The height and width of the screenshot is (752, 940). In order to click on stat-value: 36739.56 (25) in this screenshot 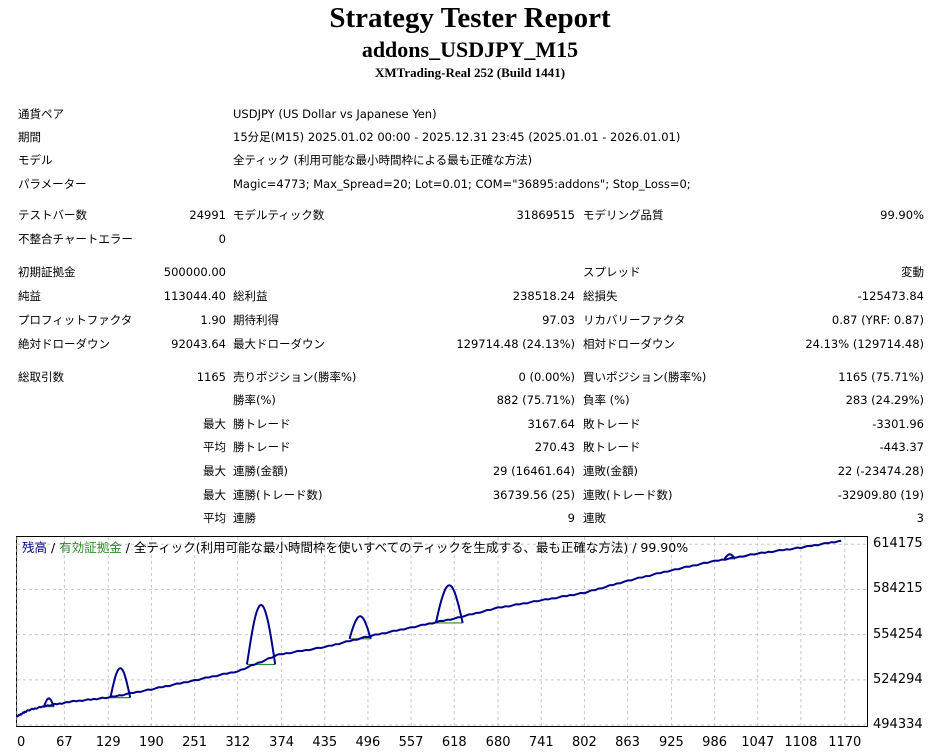, I will do `click(533, 495)`.